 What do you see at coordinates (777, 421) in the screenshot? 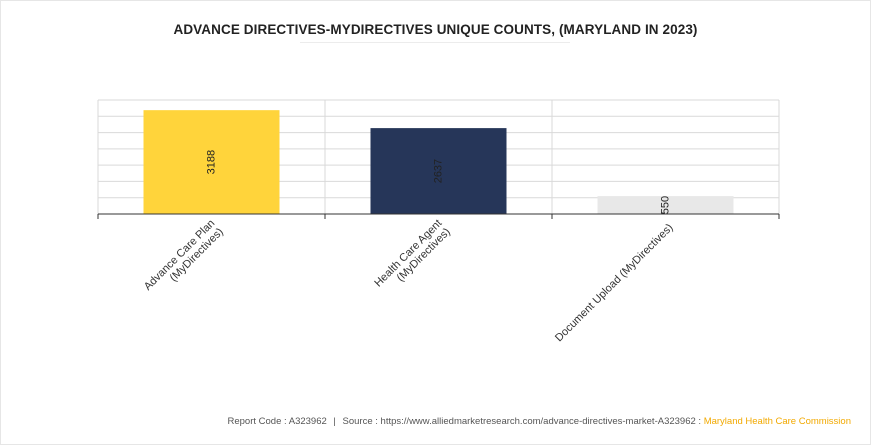
I see `source-organization: Maryland Health Care Commission` at bounding box center [777, 421].